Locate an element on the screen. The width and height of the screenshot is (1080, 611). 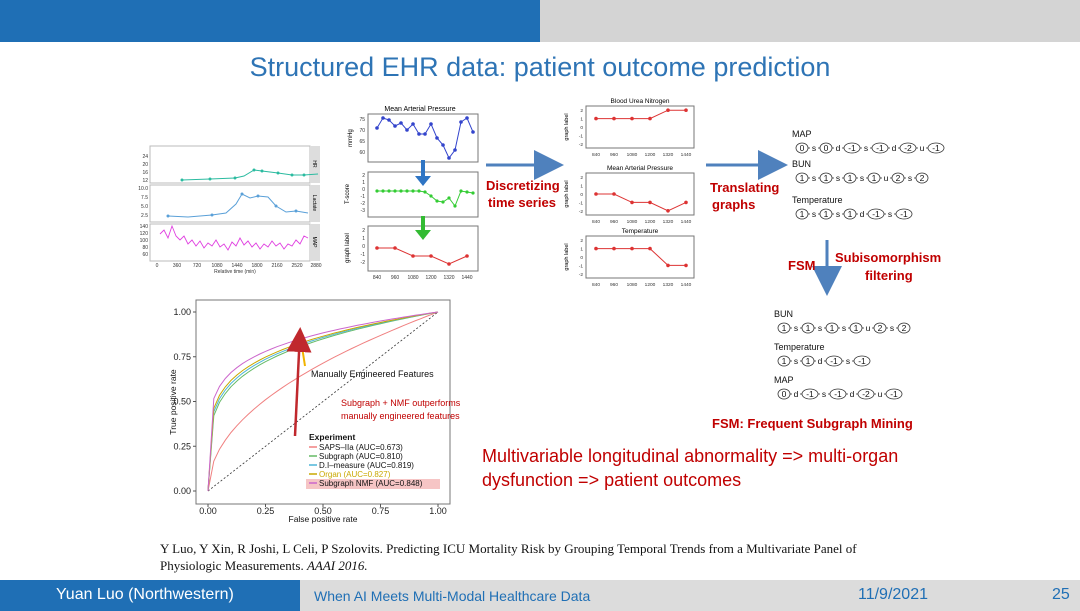
roc-annotation: Manually Engineered Features is located at coordinates (372, 374).